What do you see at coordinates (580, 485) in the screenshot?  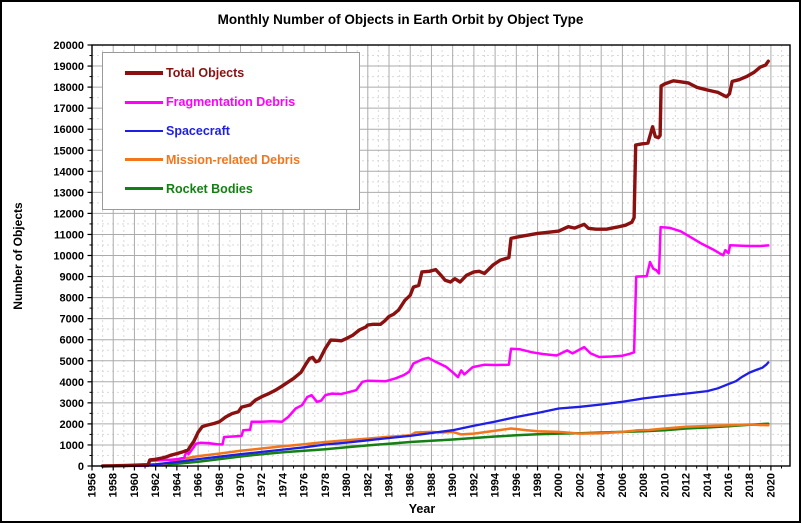 I see `x-tick-label: 2002` at bounding box center [580, 485].